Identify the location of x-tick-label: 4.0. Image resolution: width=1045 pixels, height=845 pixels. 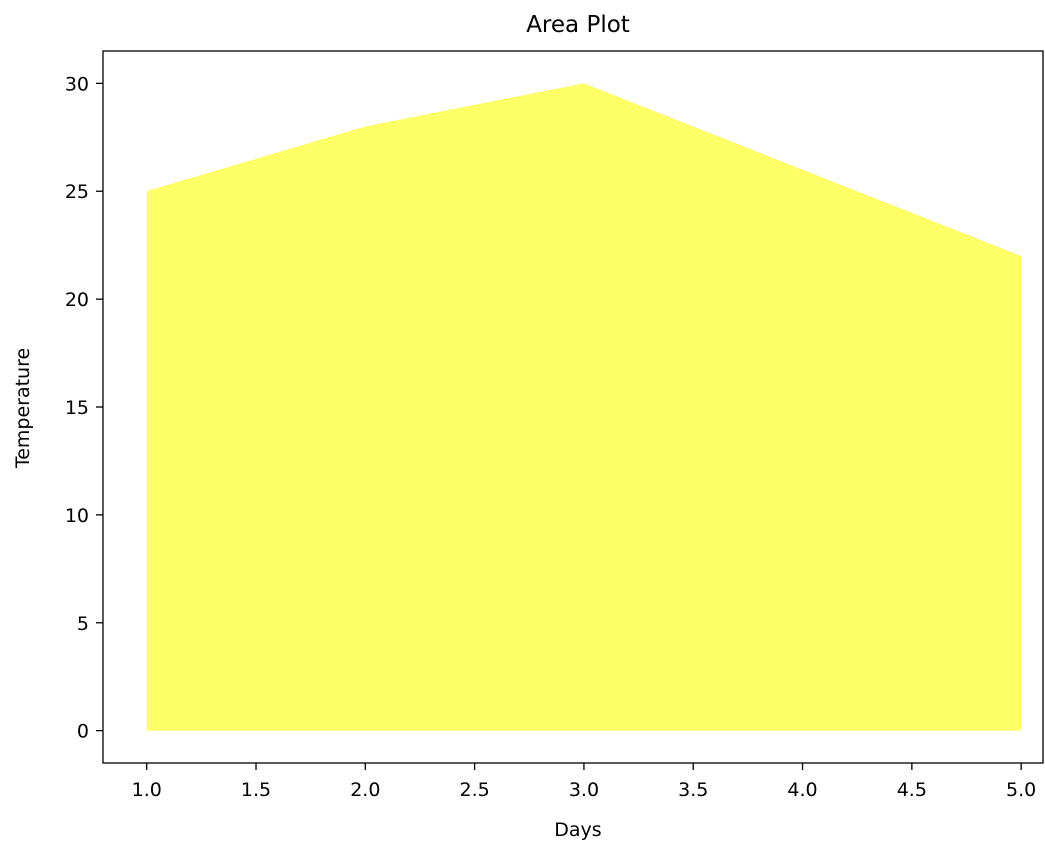
(802, 790).